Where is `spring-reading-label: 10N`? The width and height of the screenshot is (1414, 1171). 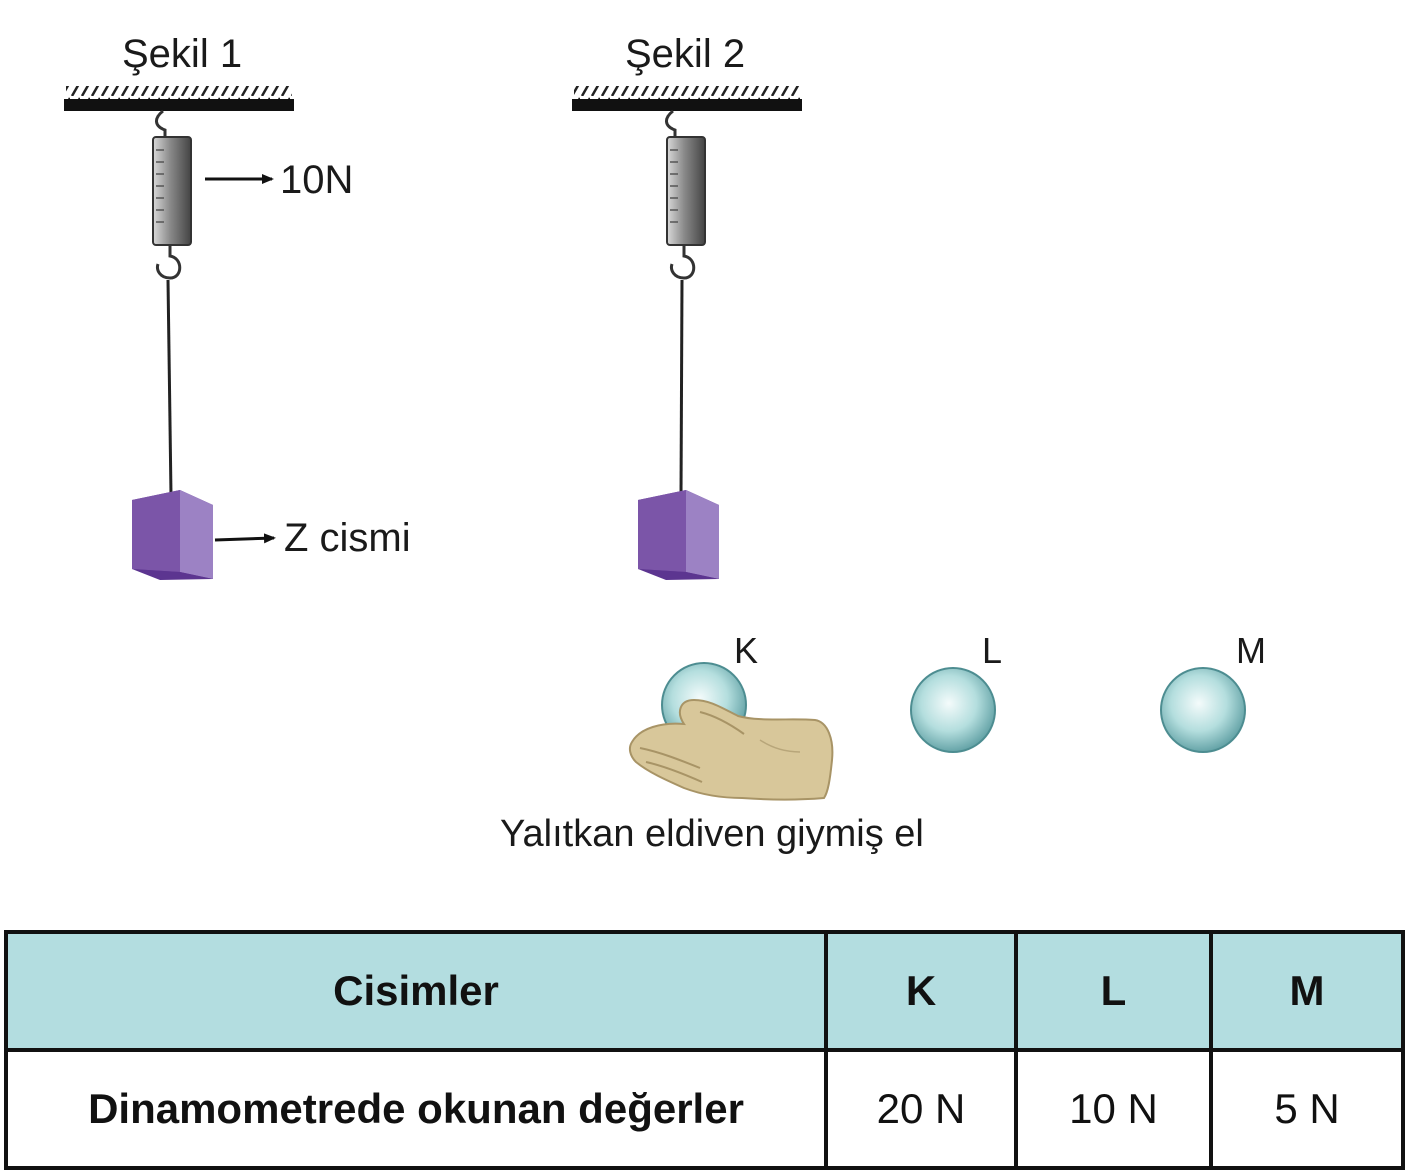
spring-reading-label: 10N is located at coordinates (317, 180).